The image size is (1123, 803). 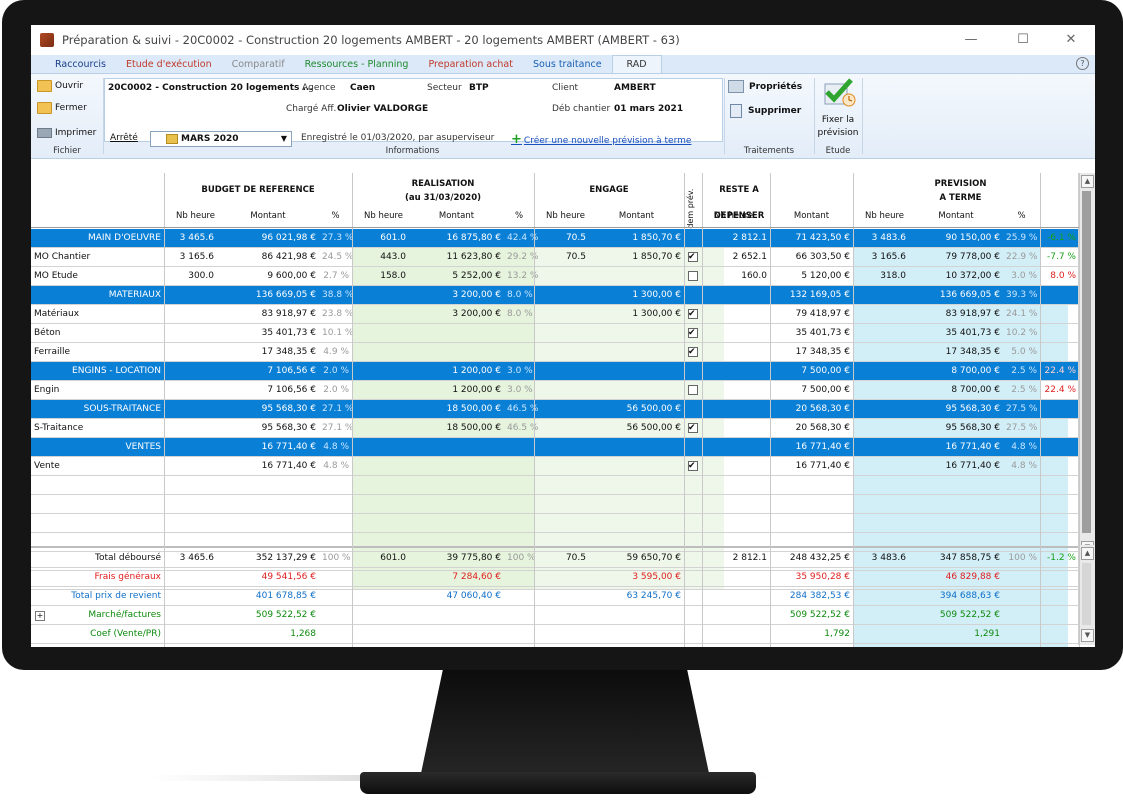 I want to click on totals-scroll-thumb, so click(x=1086, y=594).